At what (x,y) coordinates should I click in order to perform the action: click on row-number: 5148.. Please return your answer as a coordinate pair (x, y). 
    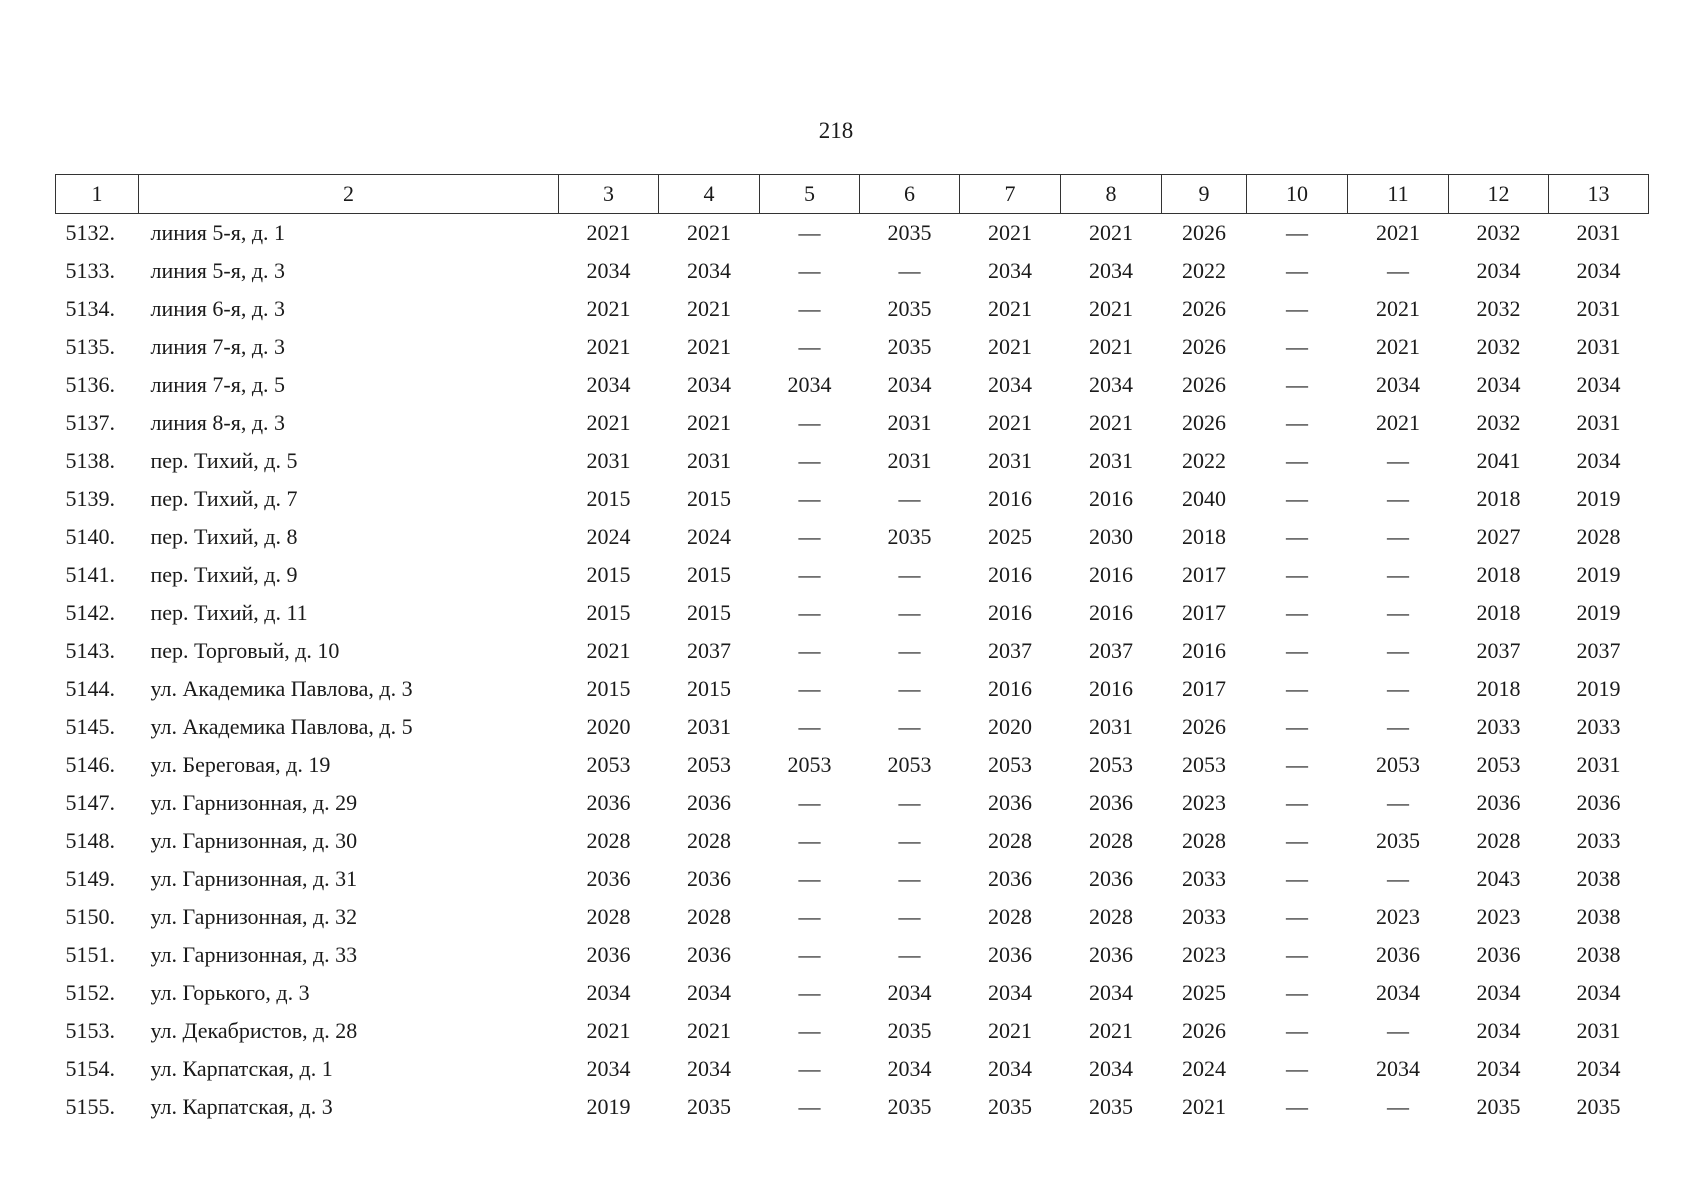
    Looking at the image, I should click on (90, 840).